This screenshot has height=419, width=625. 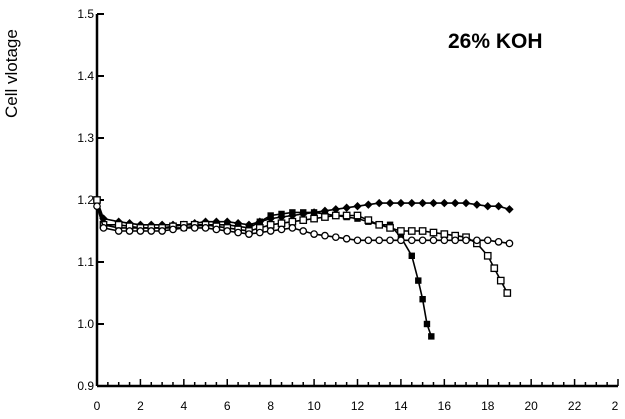 I want to click on y-tick-label: 1.5, so click(x=85, y=14).